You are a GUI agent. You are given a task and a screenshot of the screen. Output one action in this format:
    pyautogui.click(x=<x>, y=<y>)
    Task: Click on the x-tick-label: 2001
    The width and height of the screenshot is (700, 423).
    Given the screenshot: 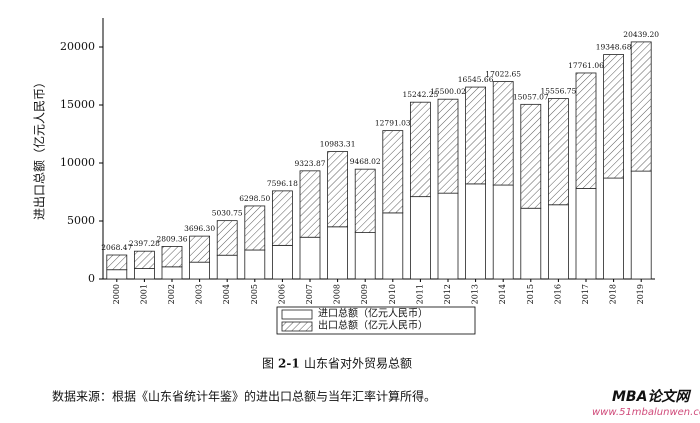 What is the action you would take?
    pyautogui.click(x=143, y=294)
    